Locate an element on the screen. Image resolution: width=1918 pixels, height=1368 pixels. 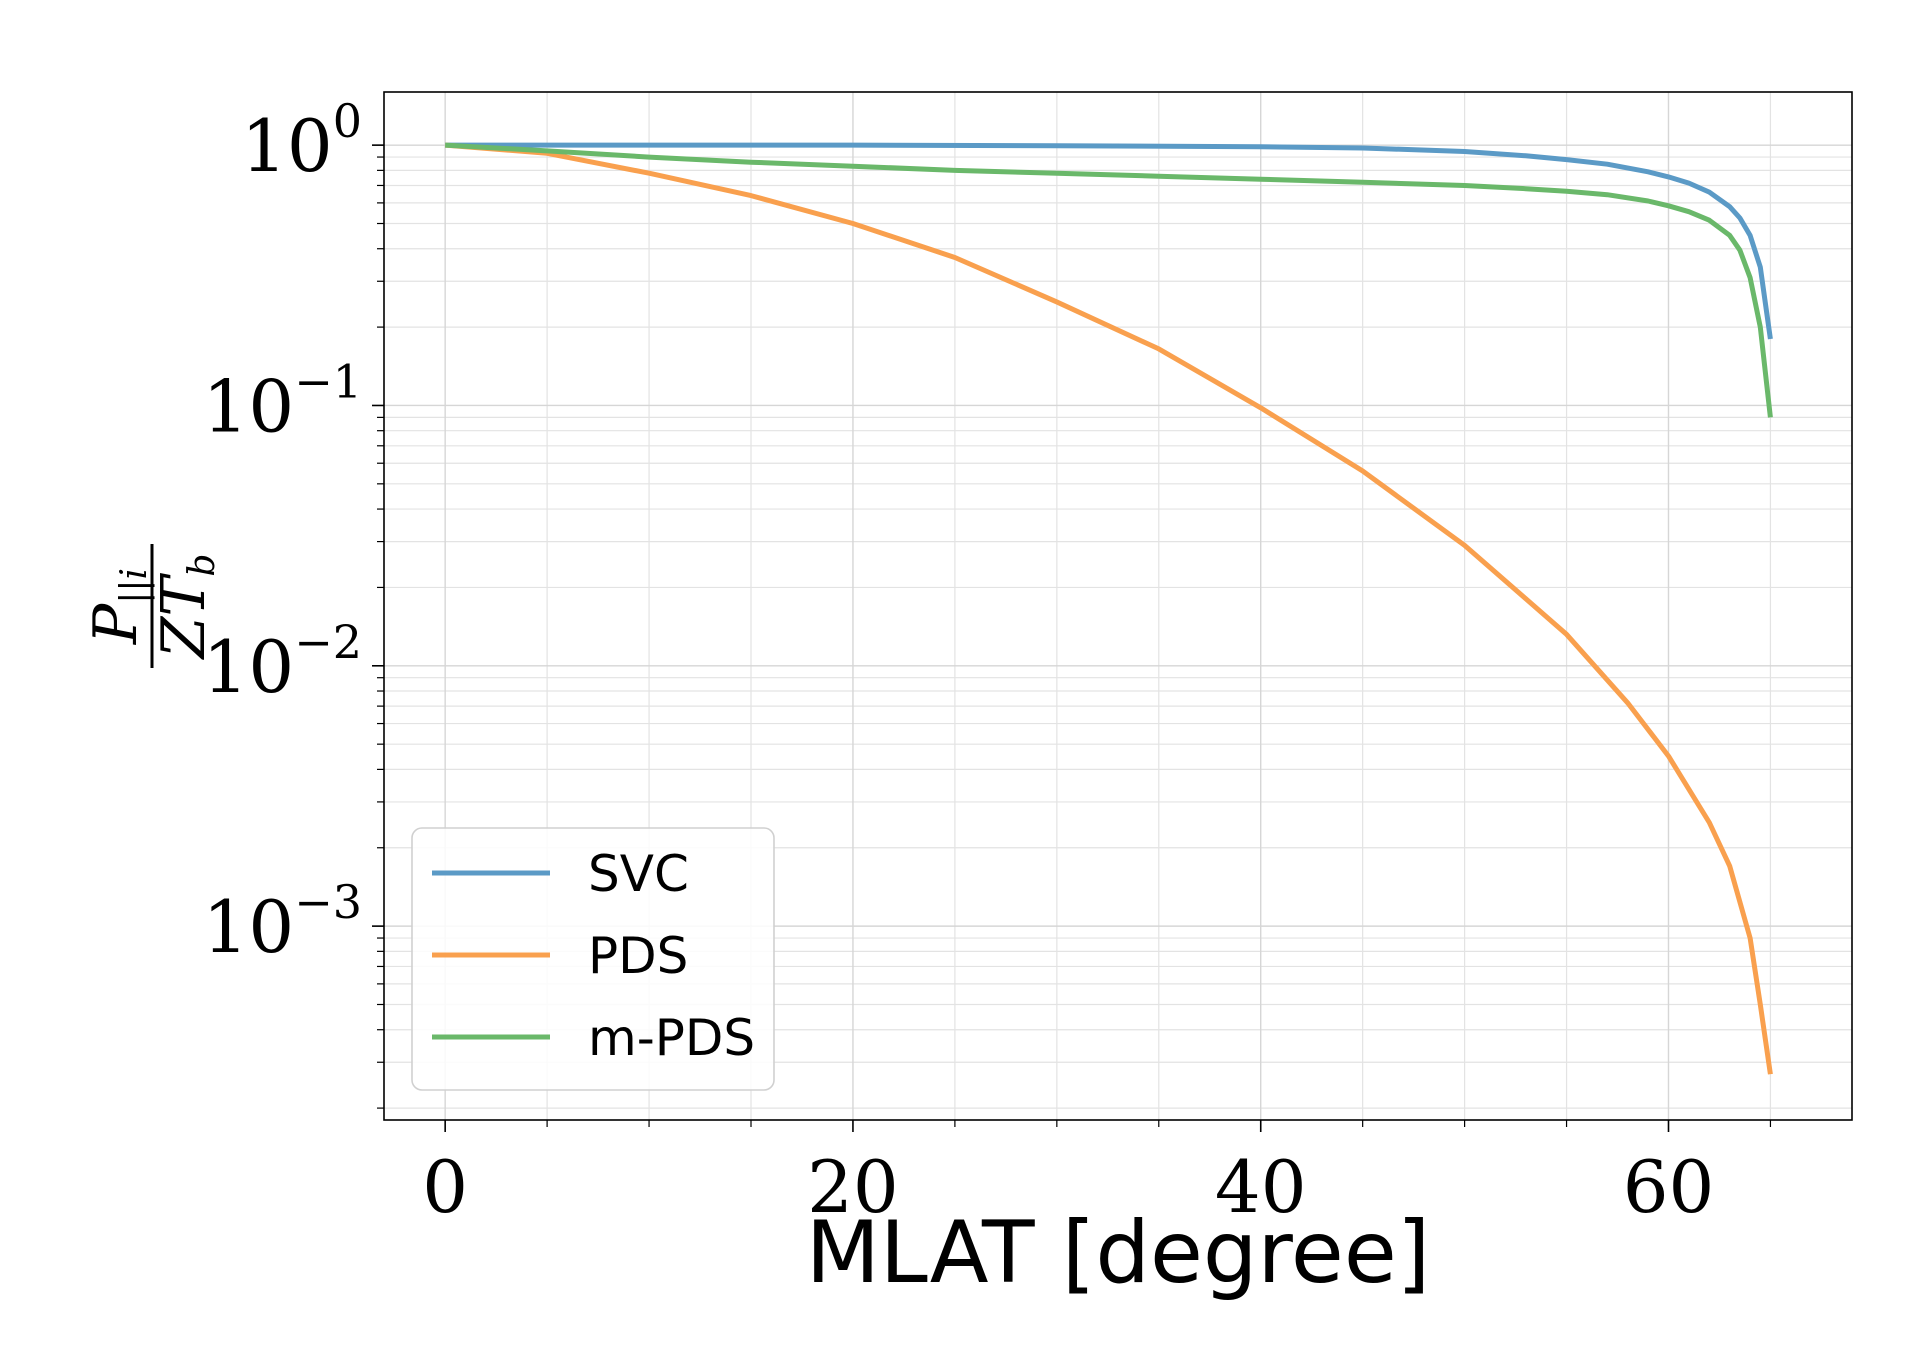
y-tick-label: 10⁻³ is located at coordinates (282, 922).